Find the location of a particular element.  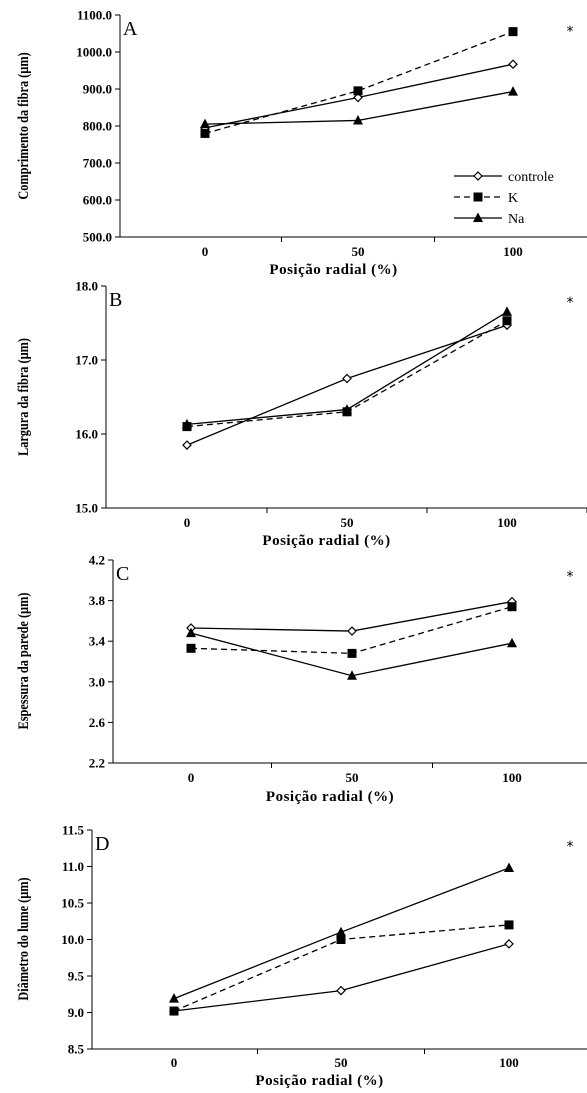

y-tick-label: 2.6 is located at coordinates (97, 722).